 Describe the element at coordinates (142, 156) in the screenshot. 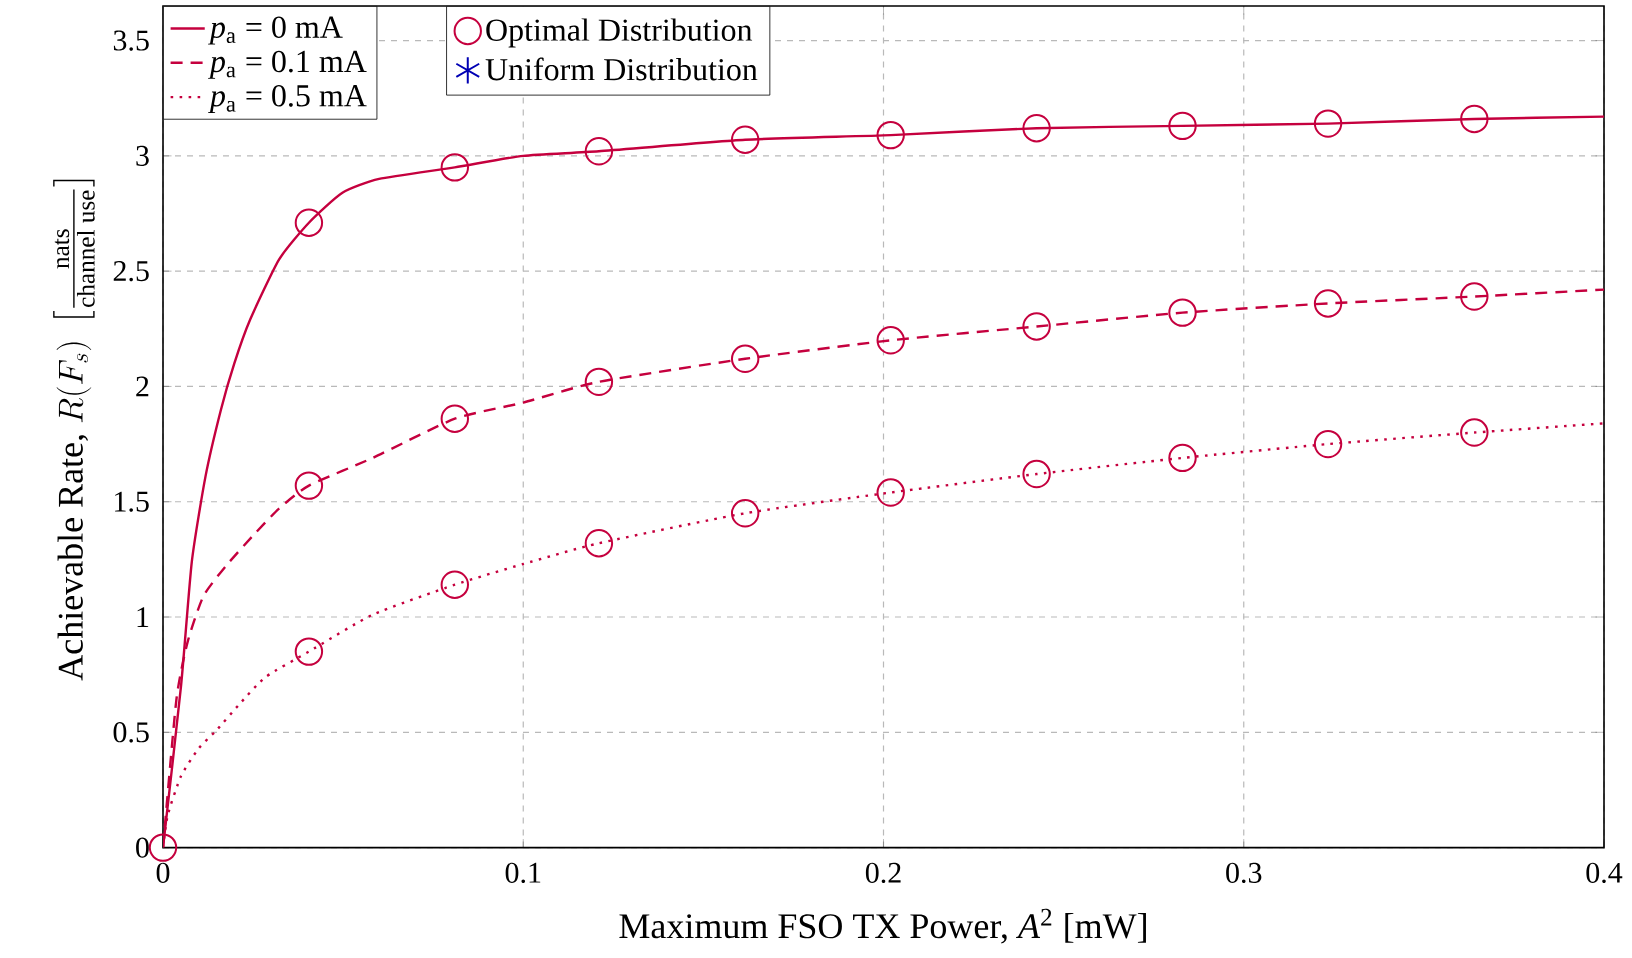

I see `y-tick-label: 3` at that location.